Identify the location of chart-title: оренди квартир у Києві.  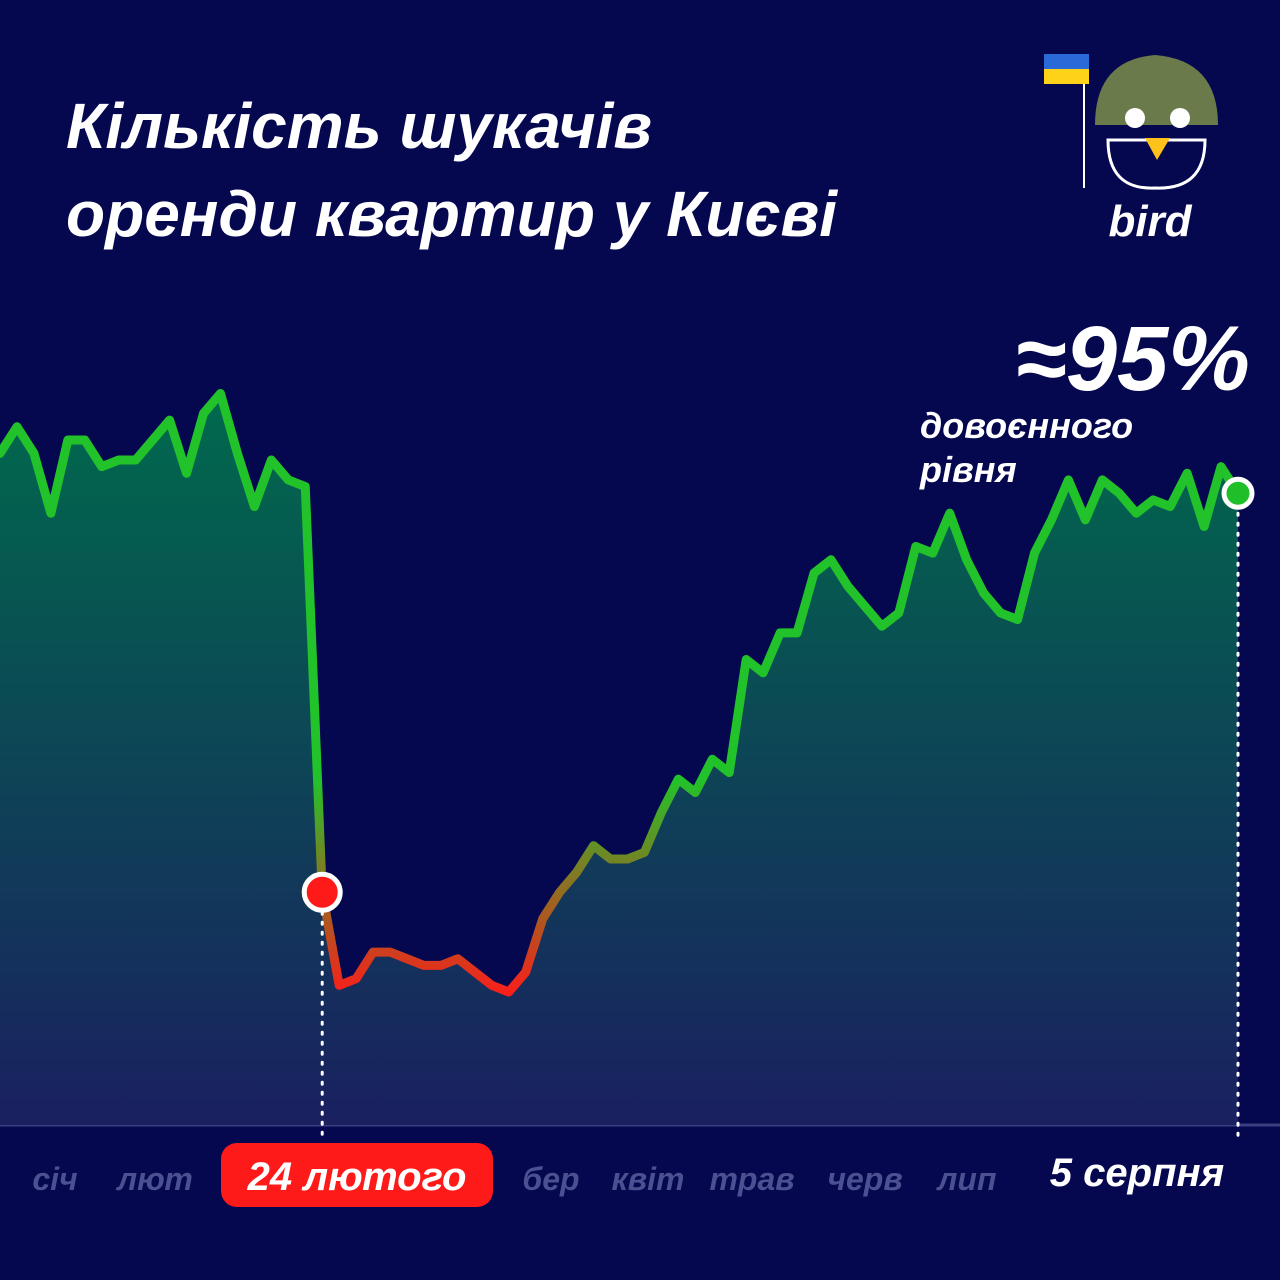
(452, 214).